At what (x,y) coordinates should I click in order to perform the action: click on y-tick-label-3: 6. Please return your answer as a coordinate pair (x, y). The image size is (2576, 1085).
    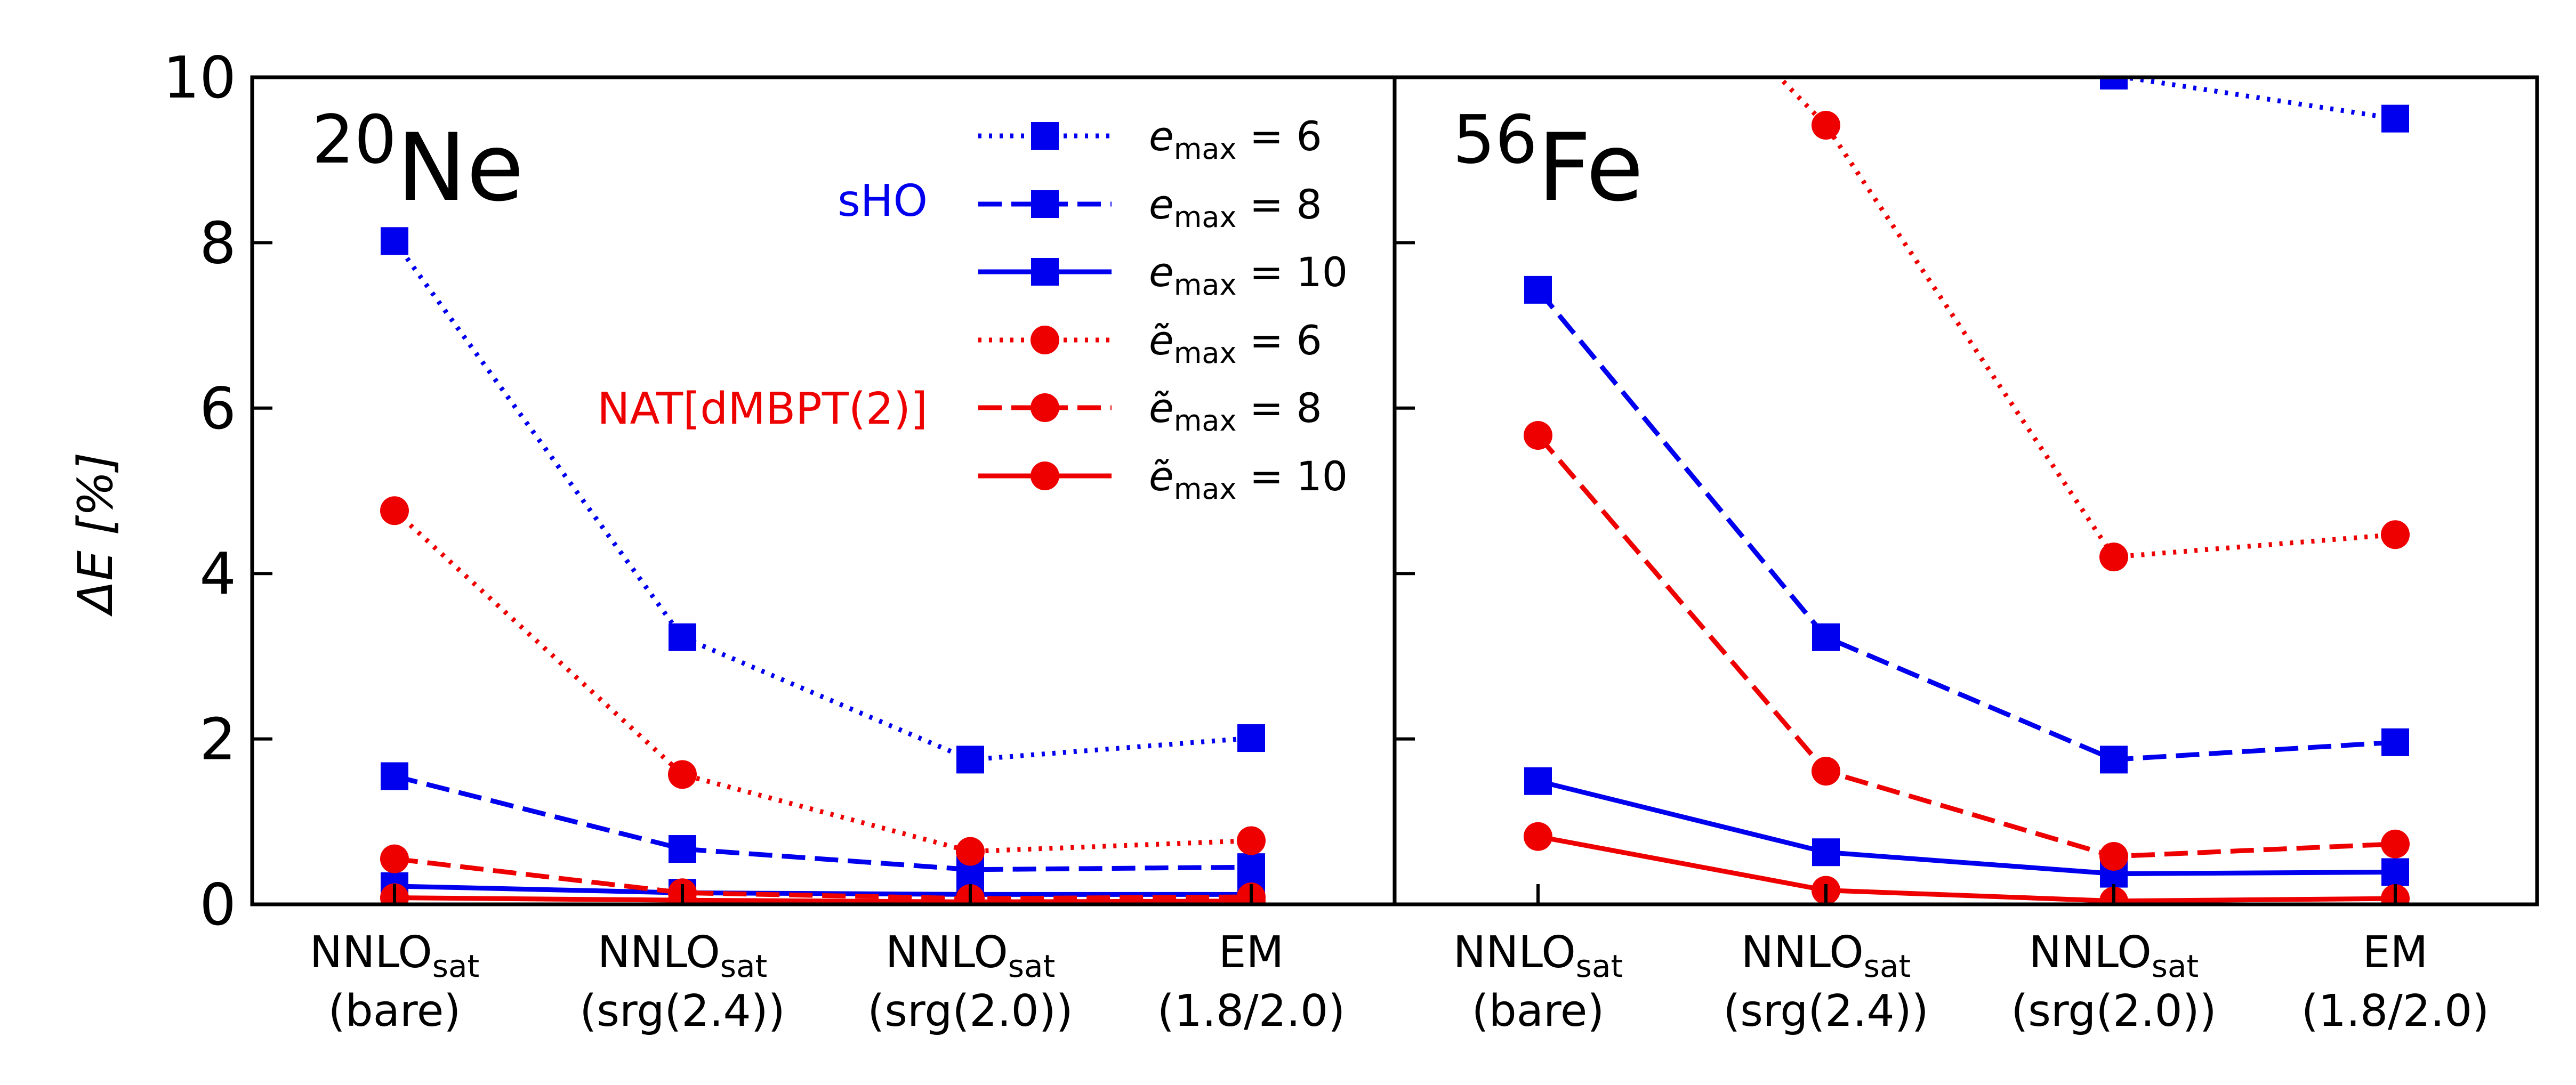
    Looking at the image, I should click on (217, 409).